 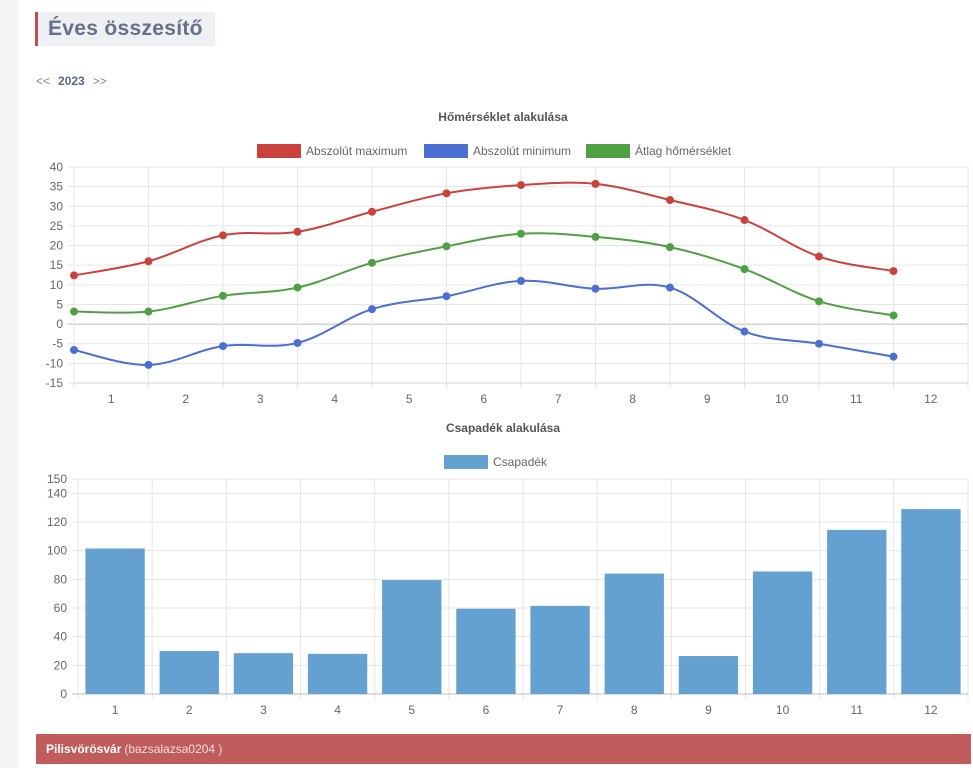 I want to click on temperature-x-tick-label: 3, so click(x=260, y=399).